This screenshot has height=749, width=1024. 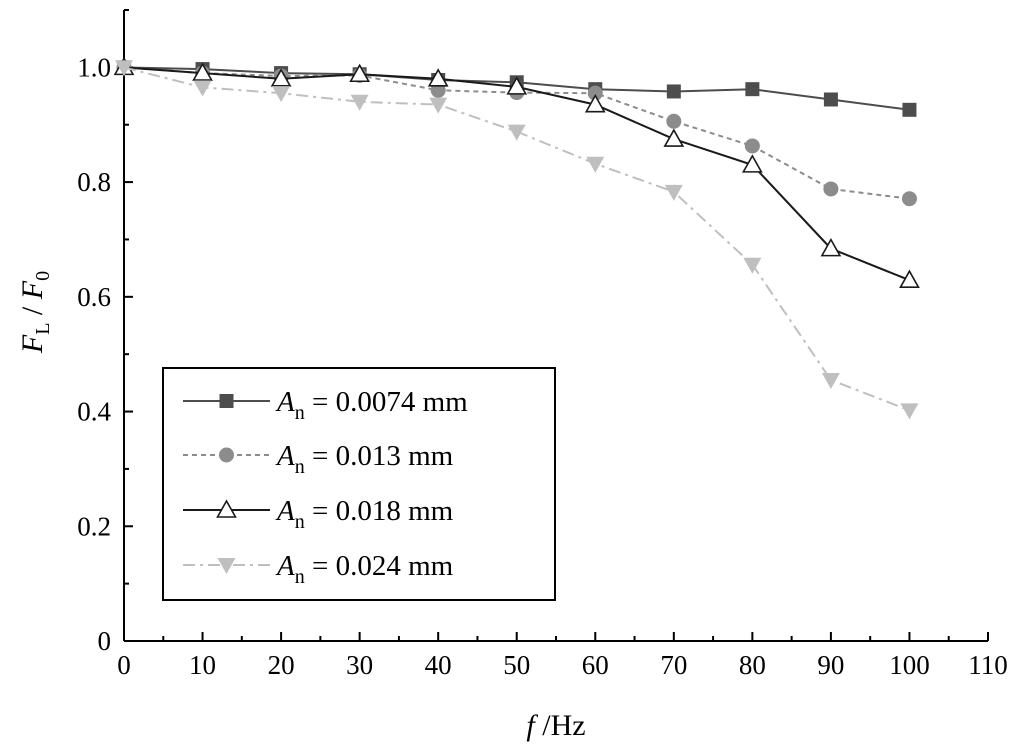 What do you see at coordinates (281, 665) in the screenshot?
I see `x-tick-label: 20` at bounding box center [281, 665].